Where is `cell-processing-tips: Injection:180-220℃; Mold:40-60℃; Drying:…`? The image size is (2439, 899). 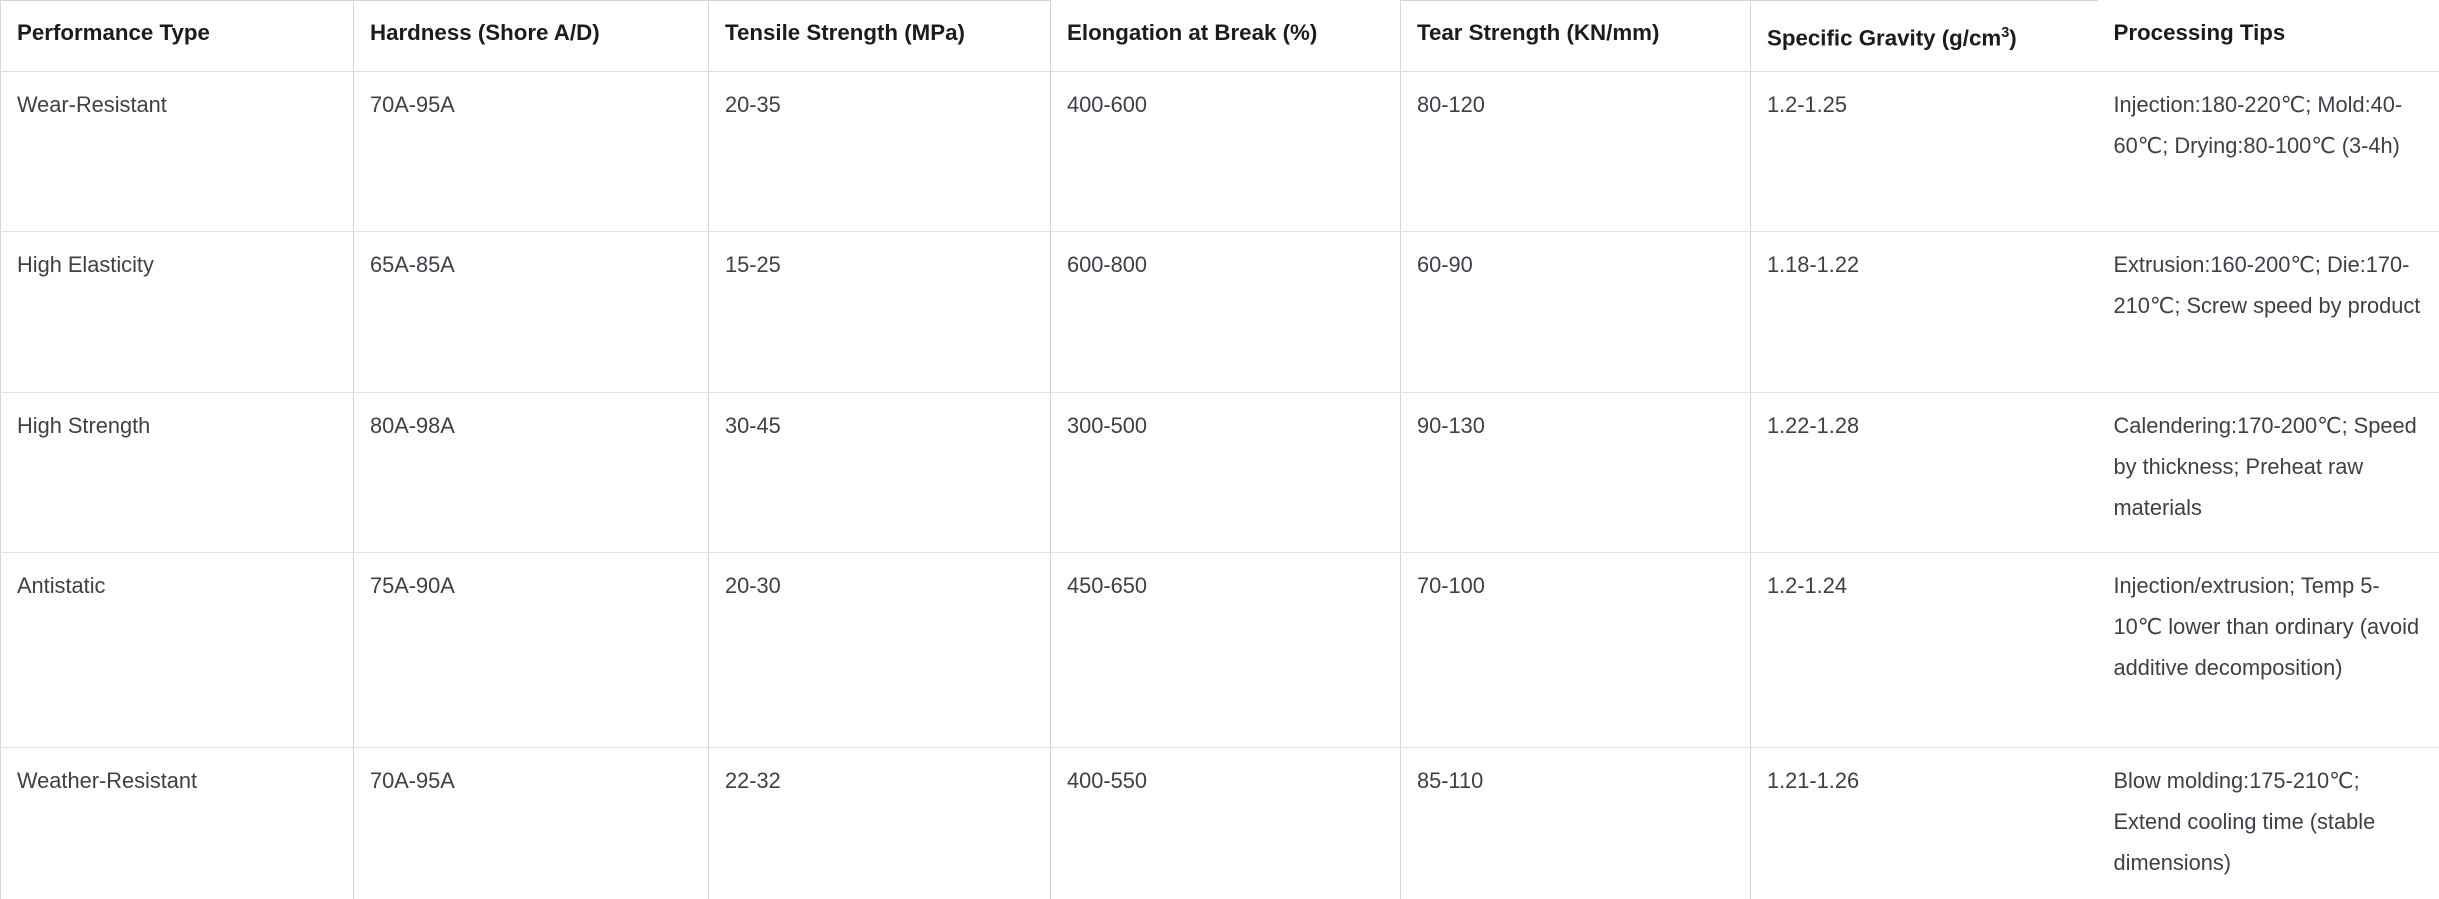
cell-processing-tips: Injection:180-220℃; Mold:40-60℃; Drying:… is located at coordinates (2268, 152).